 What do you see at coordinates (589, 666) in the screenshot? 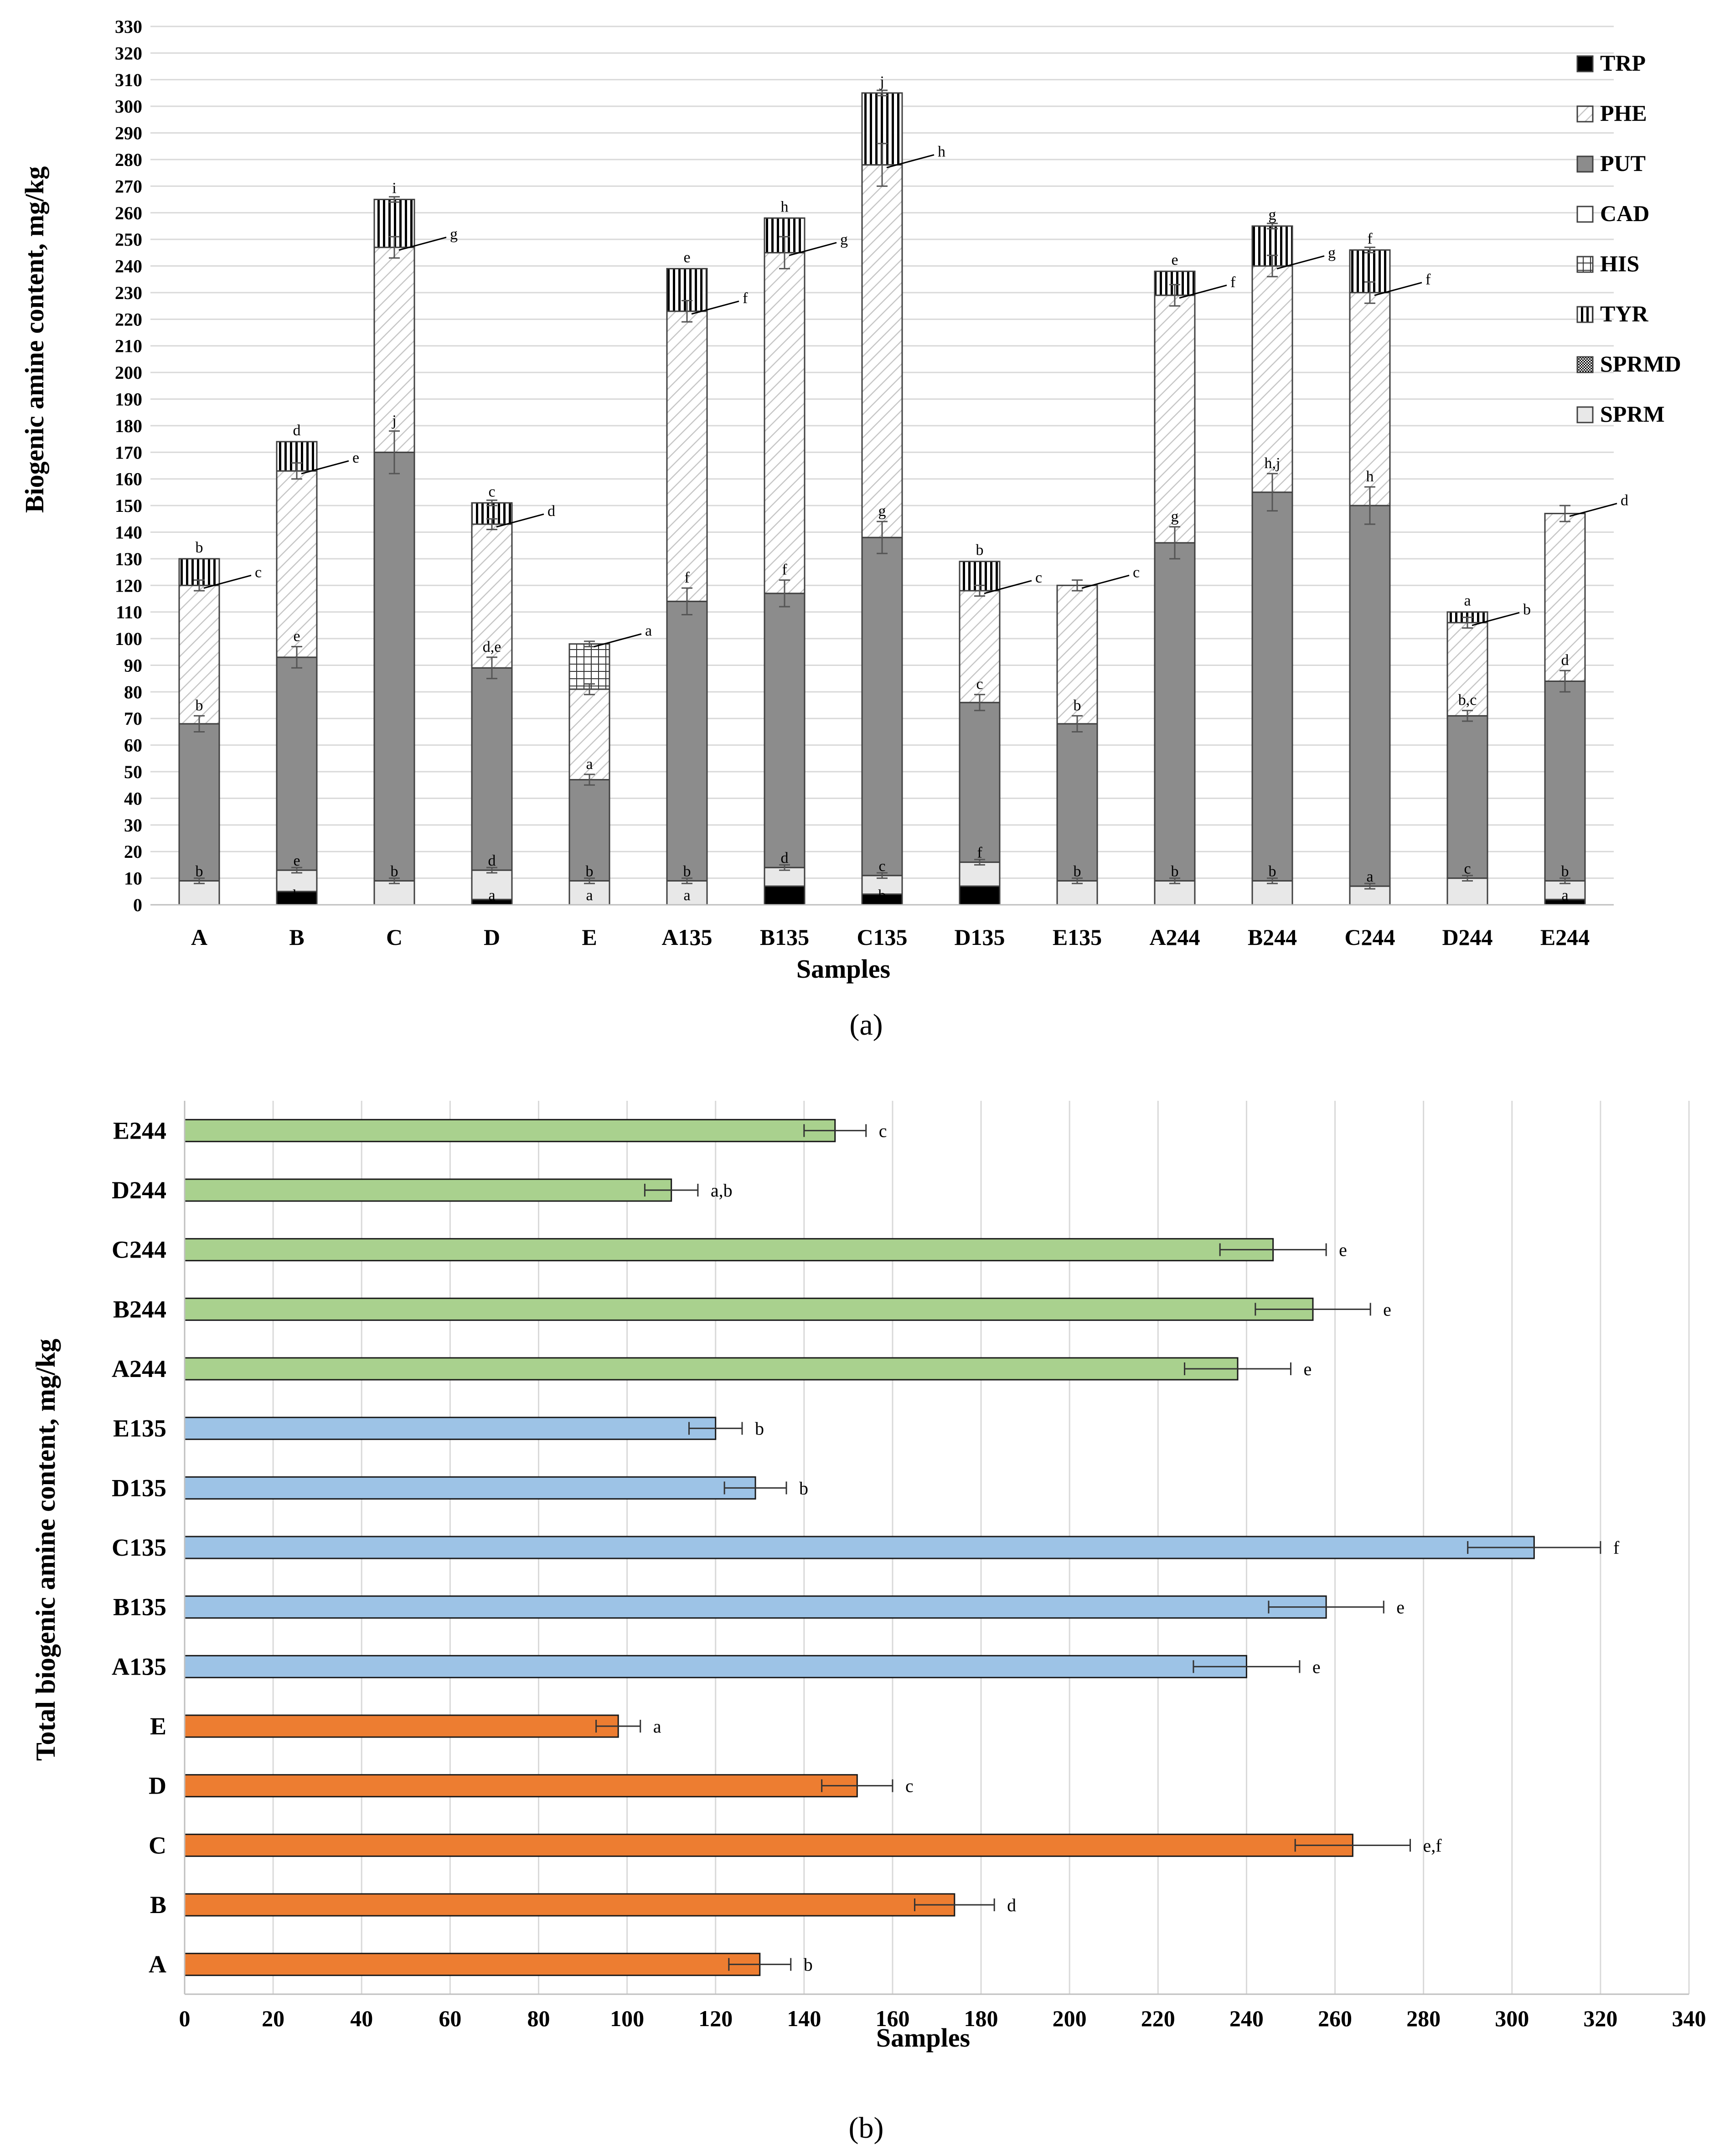
I see `bar-segment-his` at bounding box center [589, 666].